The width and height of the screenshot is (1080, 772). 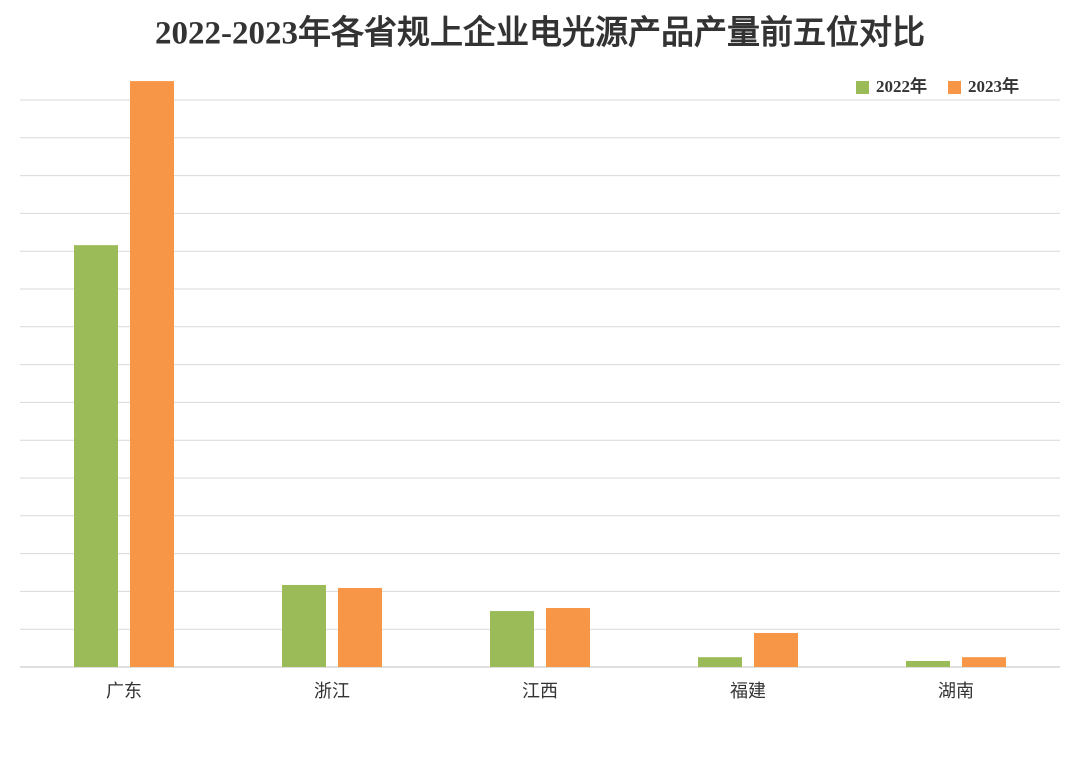 What do you see at coordinates (124, 691) in the screenshot?
I see `x-tick-label: 广东` at bounding box center [124, 691].